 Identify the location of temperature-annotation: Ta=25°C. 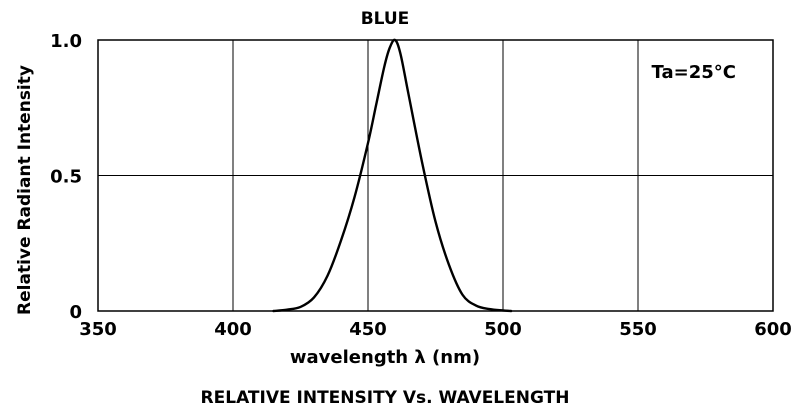
(694, 72).